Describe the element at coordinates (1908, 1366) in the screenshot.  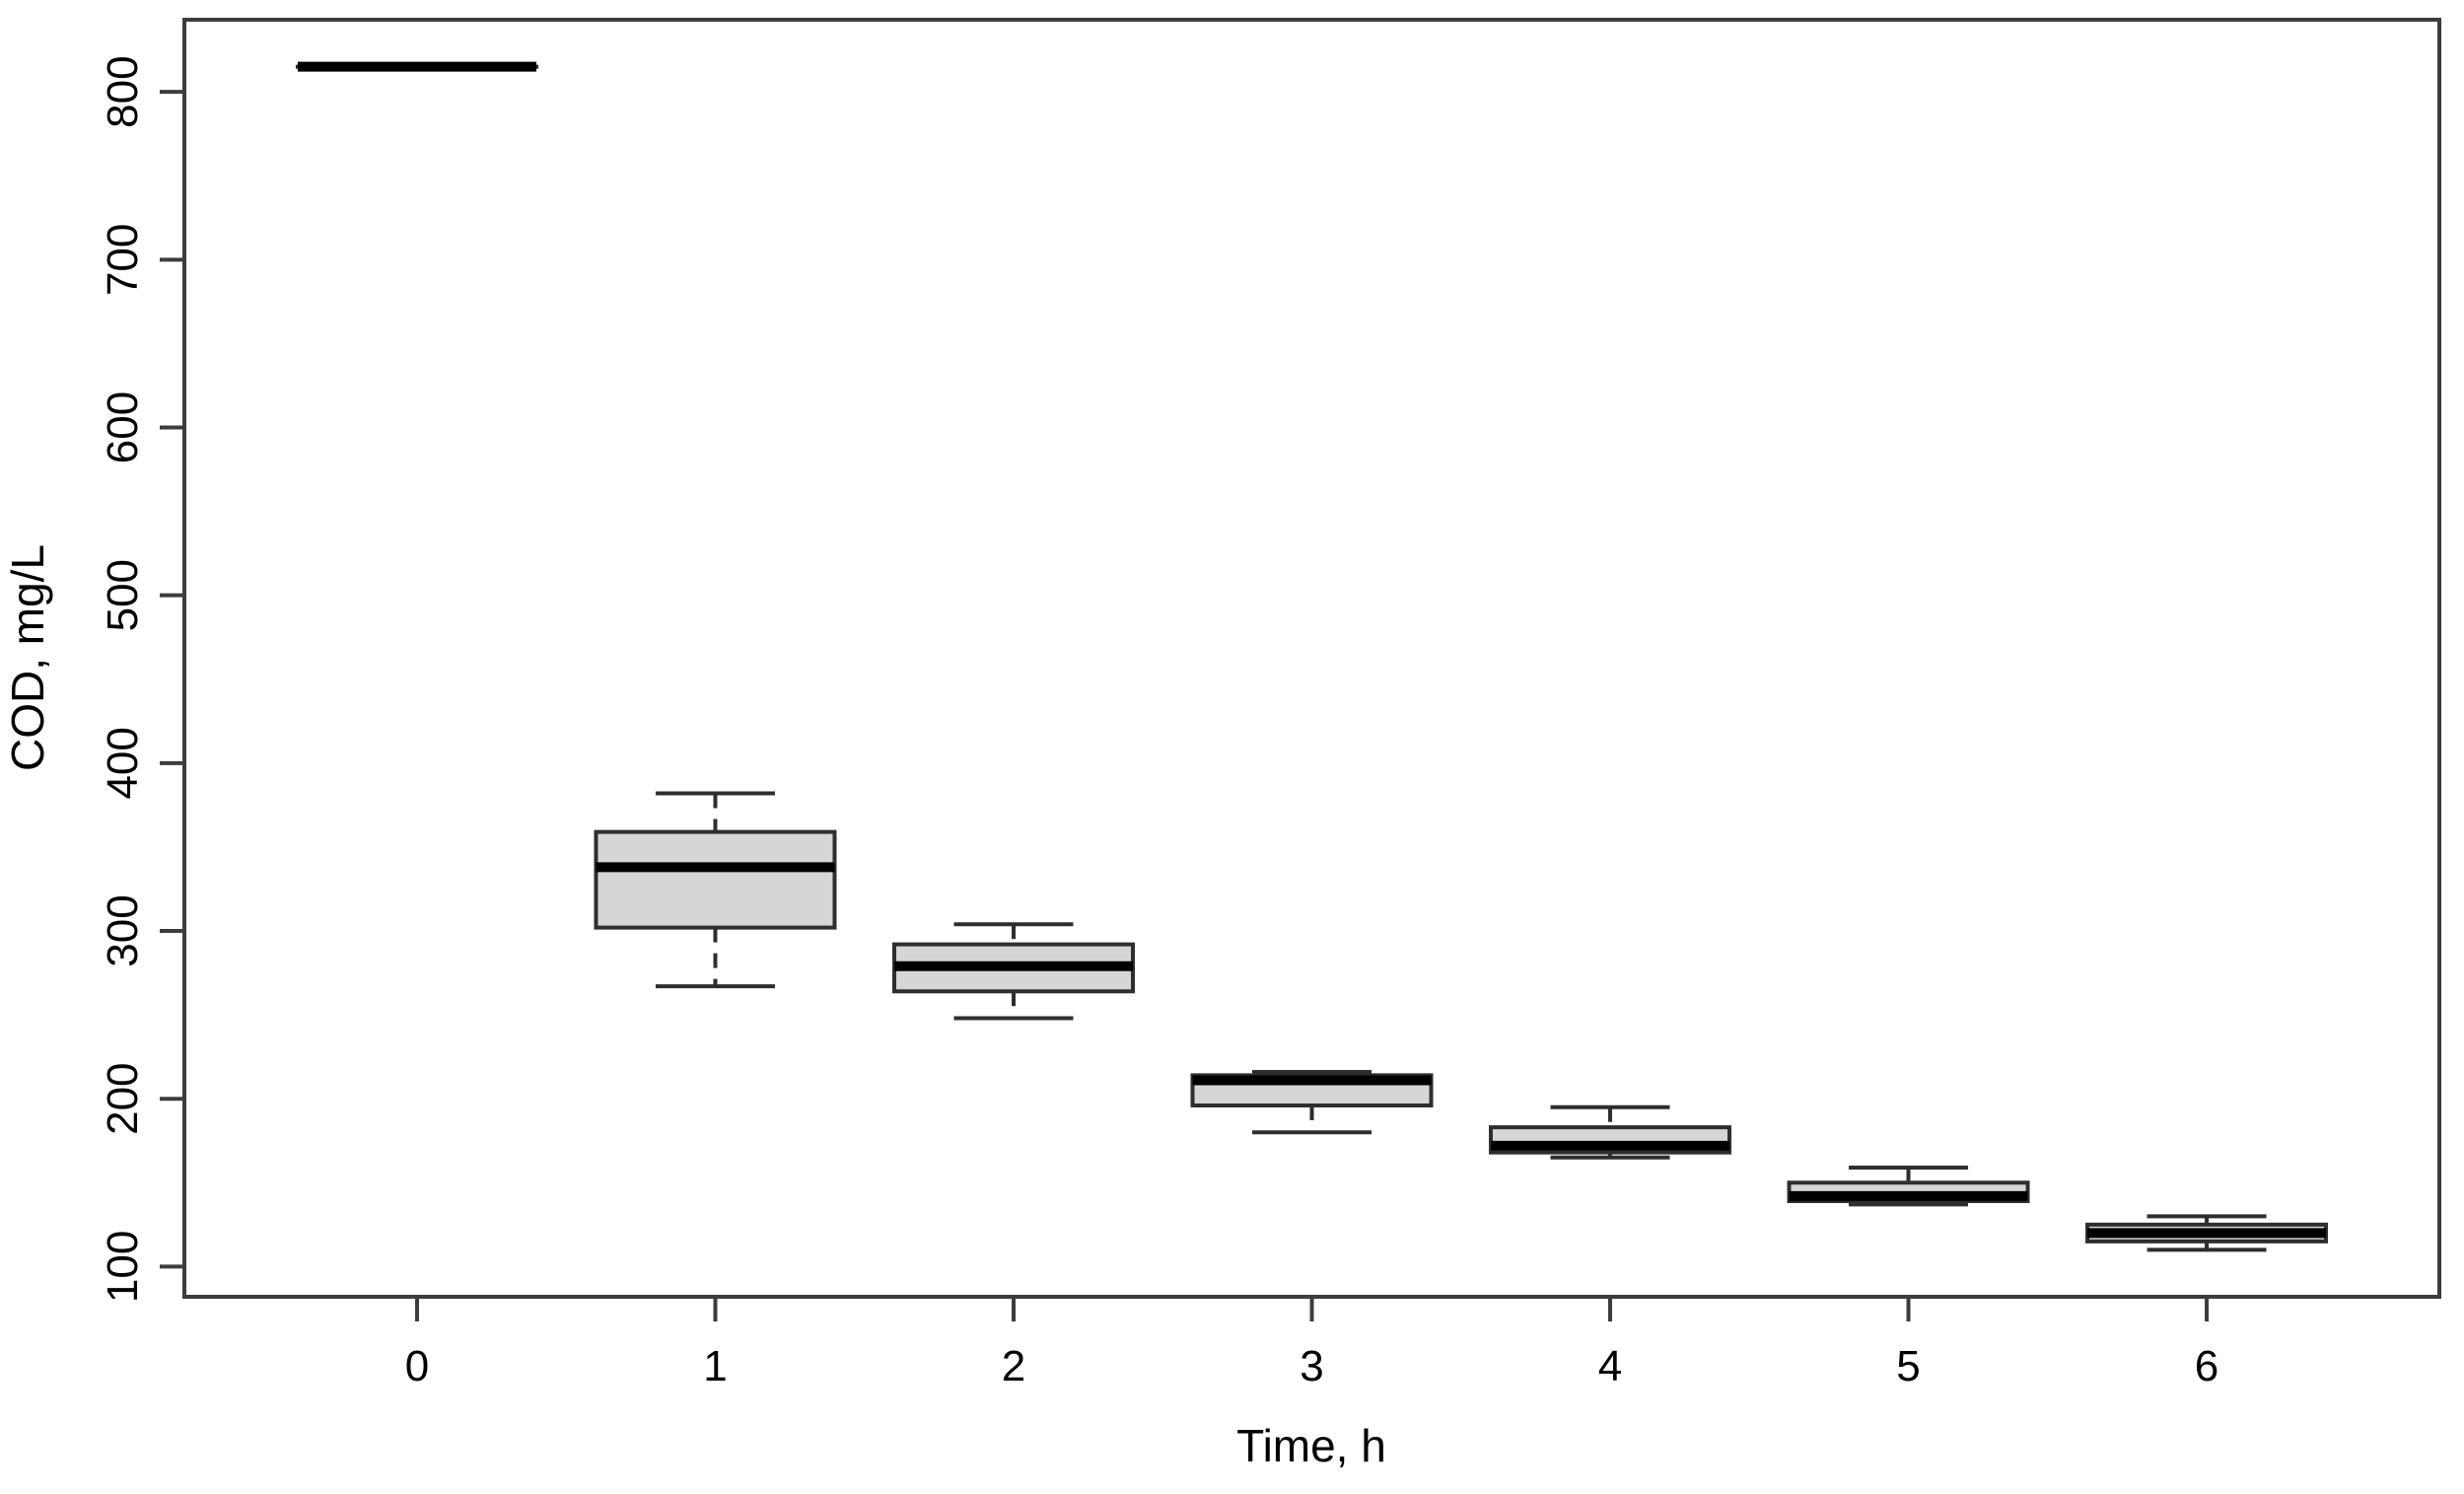
I see `x-tick-label: 5` at that location.